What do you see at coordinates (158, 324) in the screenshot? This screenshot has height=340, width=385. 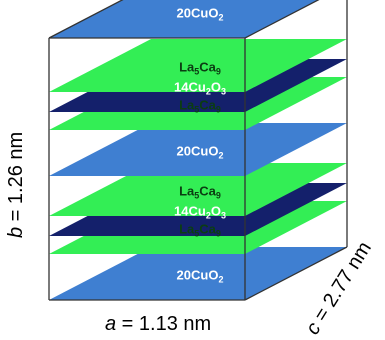 I see `axis-a-label: a = 1.13 nm` at bounding box center [158, 324].